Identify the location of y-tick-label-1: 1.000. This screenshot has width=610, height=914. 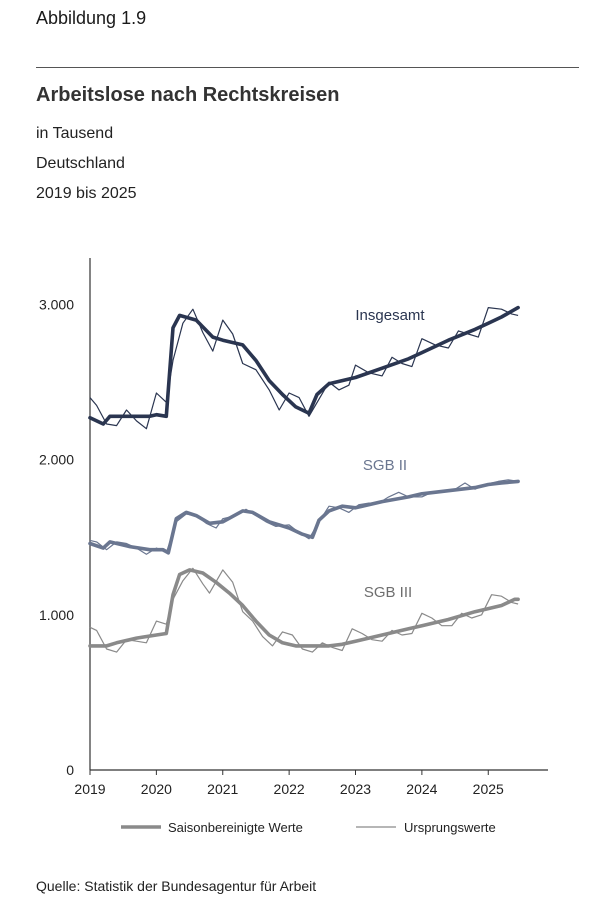
(56, 615).